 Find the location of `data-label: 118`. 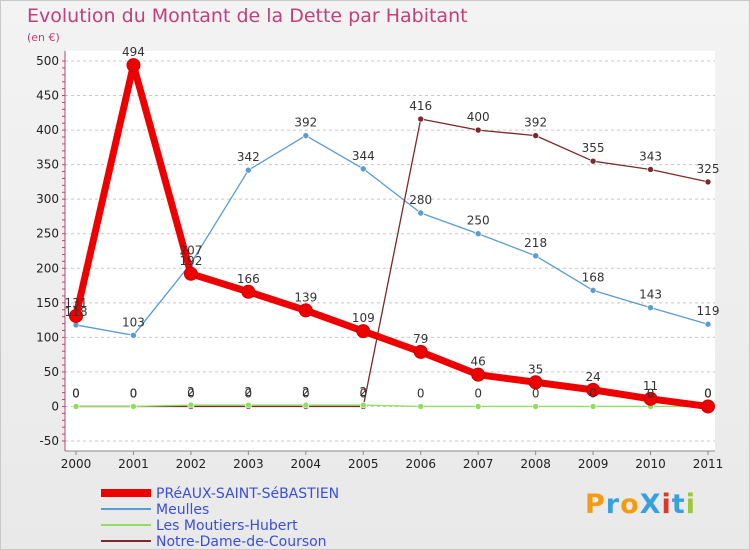

data-label: 118 is located at coordinates (76, 312).